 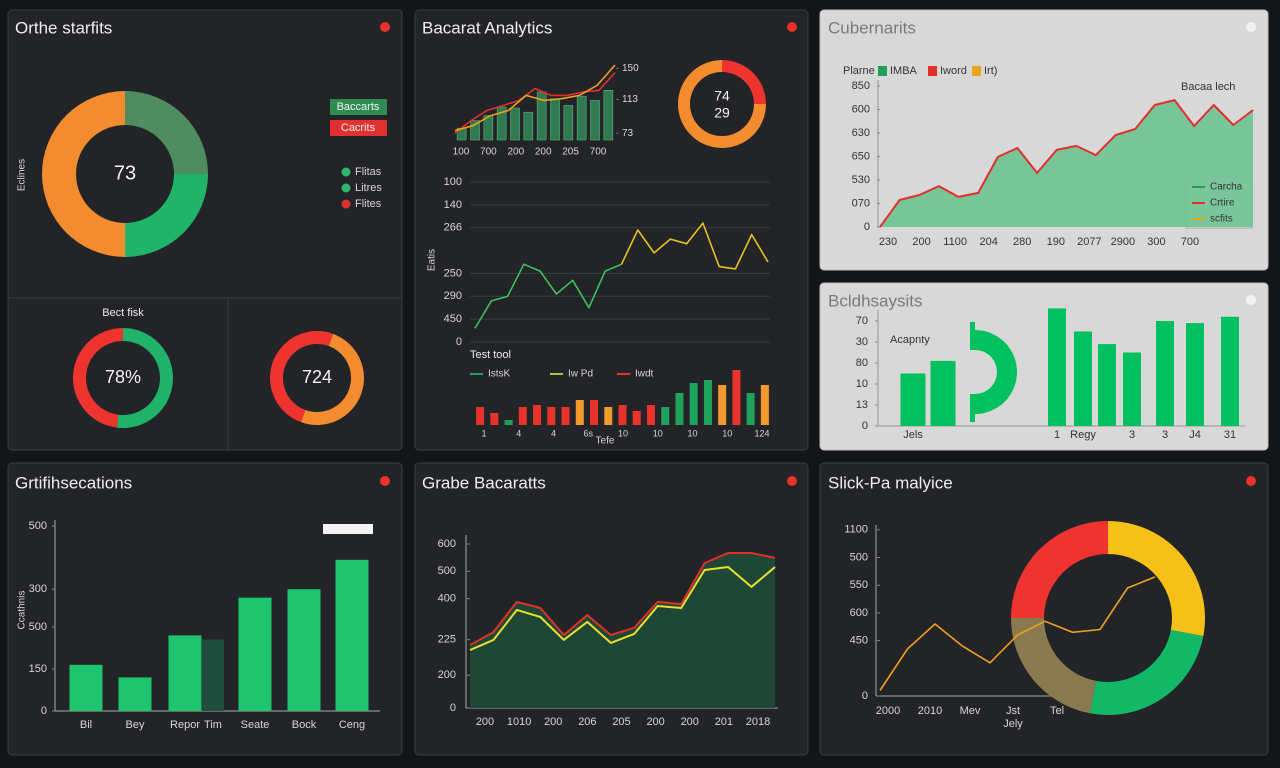 What do you see at coordinates (348, 529) in the screenshot?
I see `legend-box` at bounding box center [348, 529].